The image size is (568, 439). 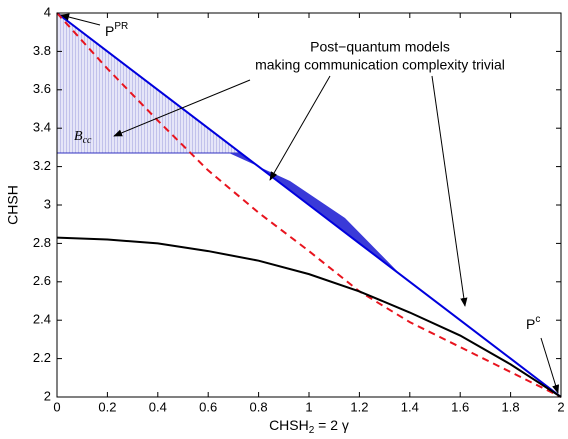 I want to click on x-tick-label: 1.2, so click(x=359, y=406).